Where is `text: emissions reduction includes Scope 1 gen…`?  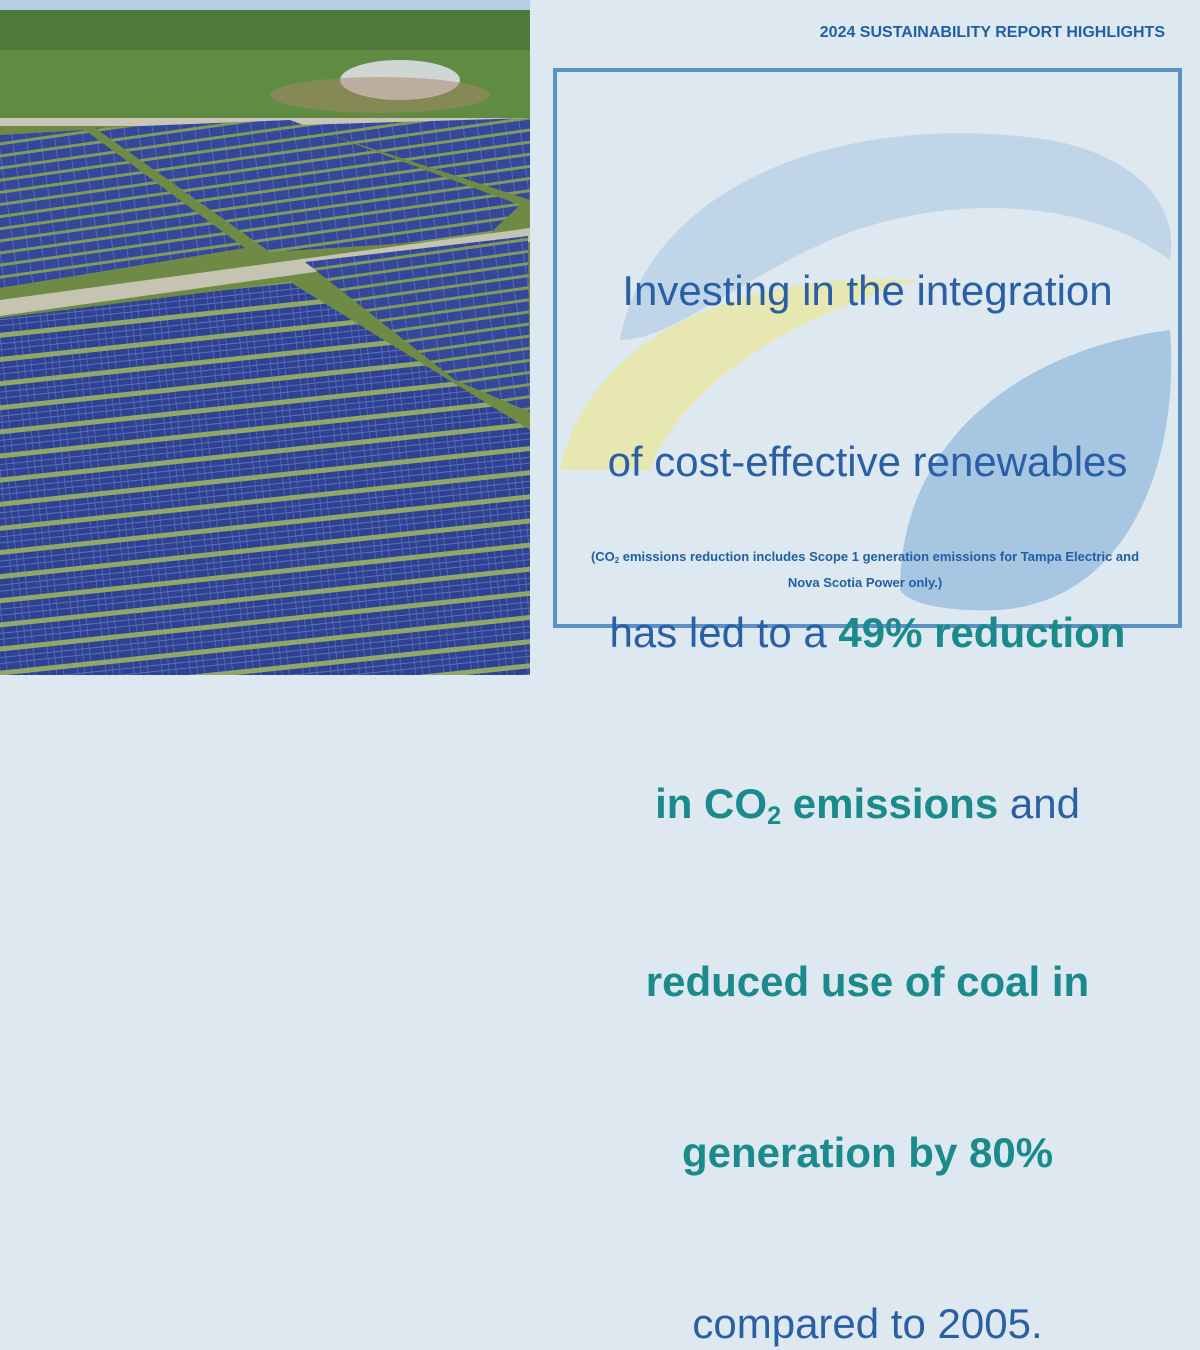 text: emissions reduction includes Scope 1 gen… is located at coordinates (879, 569).